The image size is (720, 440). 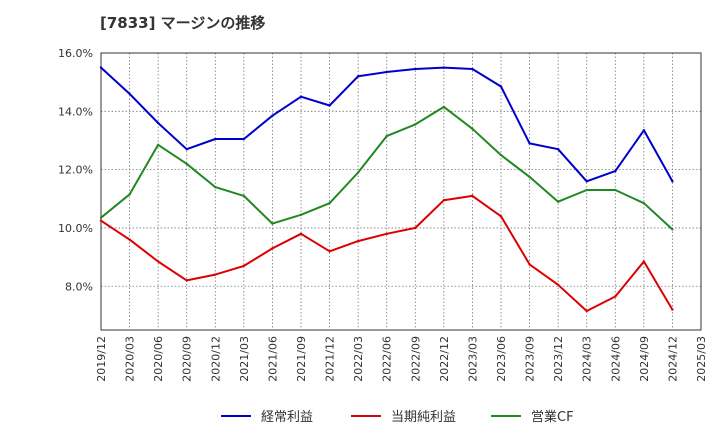 What do you see at coordinates (472, 359) in the screenshot?
I see `x-tick-label: 2023/03` at bounding box center [472, 359].